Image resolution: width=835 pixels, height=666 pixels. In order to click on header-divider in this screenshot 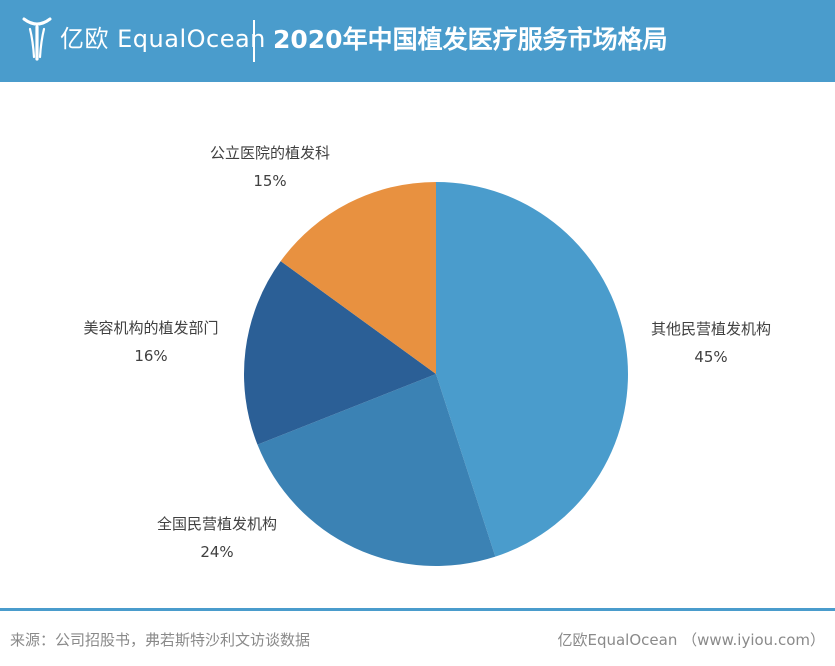, I will do `click(254, 41)`.